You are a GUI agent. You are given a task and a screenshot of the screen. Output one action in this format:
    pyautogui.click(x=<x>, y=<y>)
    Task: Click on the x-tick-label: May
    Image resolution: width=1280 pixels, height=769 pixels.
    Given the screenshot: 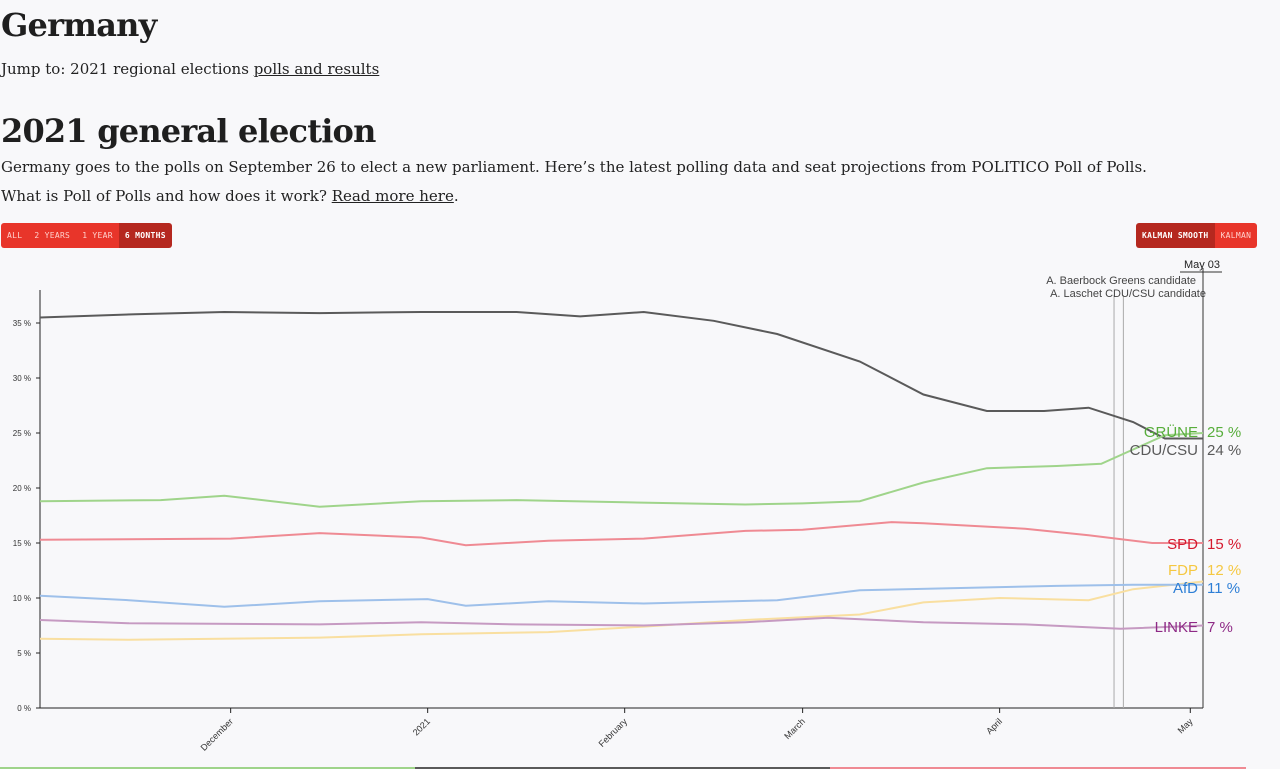 What is the action you would take?
    pyautogui.click(x=1185, y=725)
    